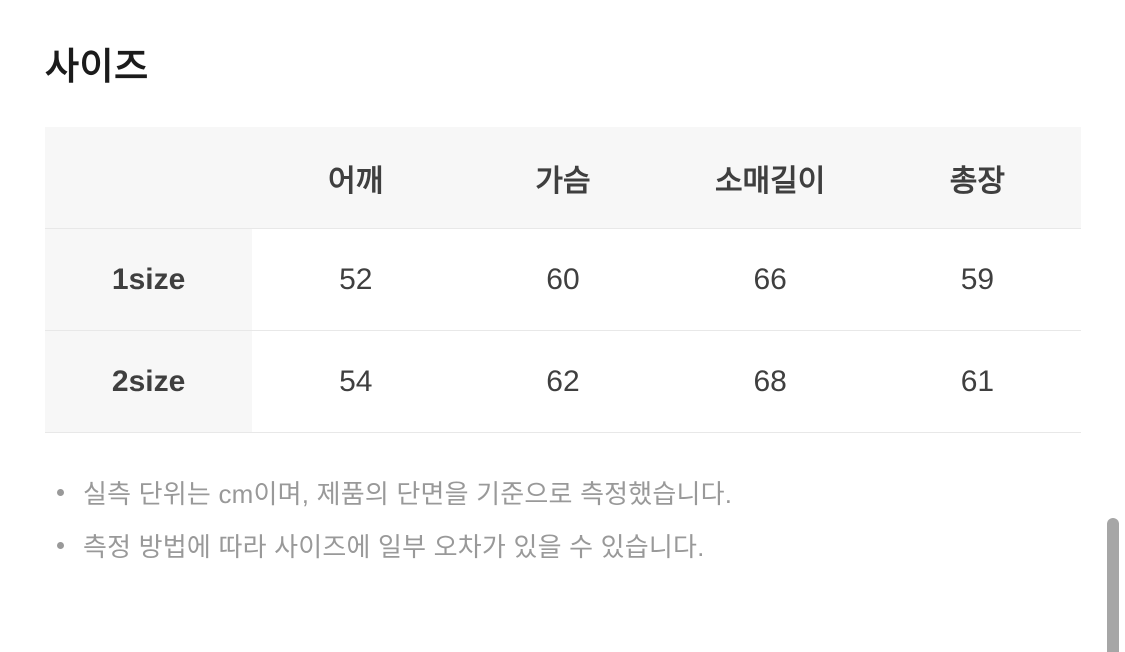  Describe the element at coordinates (394, 547) in the screenshot. I see `note-text: 측정 방법에 따라 사이즈에 일부 오차가 있을 수 있습니다.` at that location.